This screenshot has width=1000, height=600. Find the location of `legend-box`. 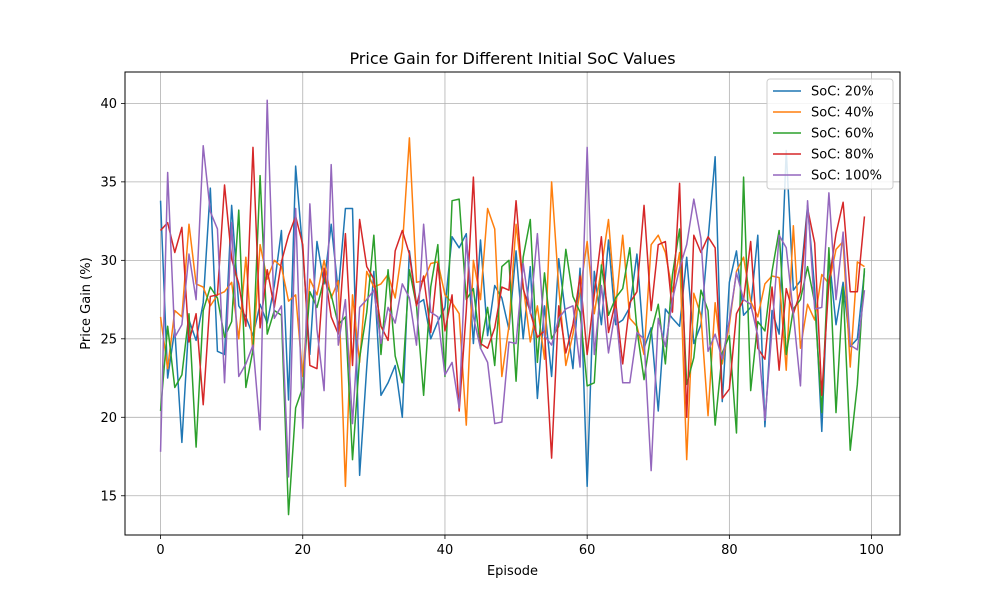

legend-box is located at coordinates (830, 134).